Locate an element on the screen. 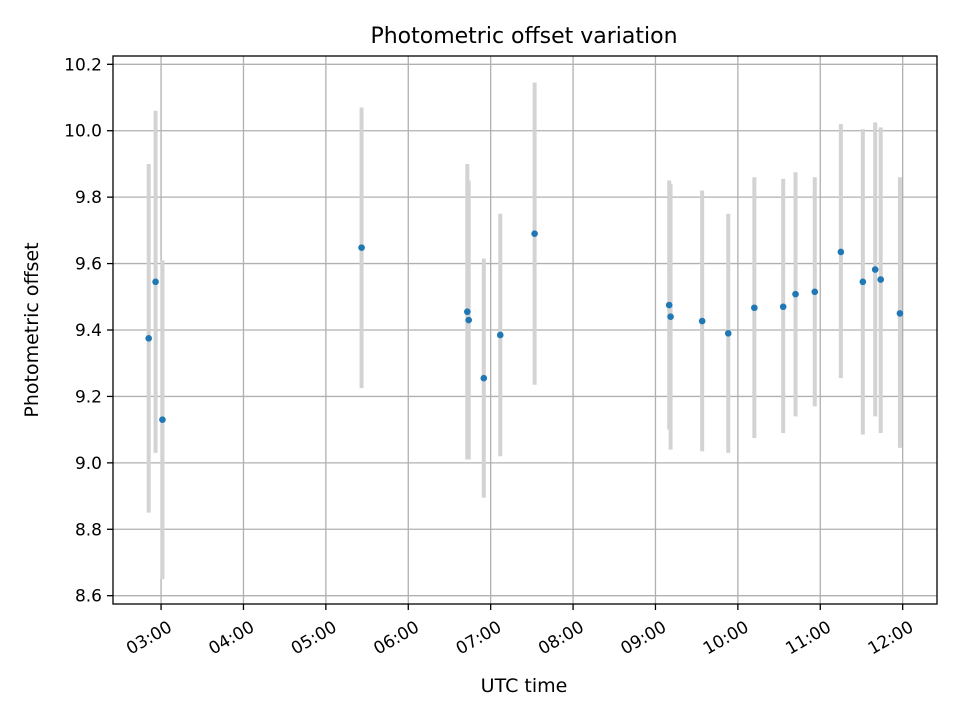  y-tick-label: 9.0 is located at coordinates (88, 464).